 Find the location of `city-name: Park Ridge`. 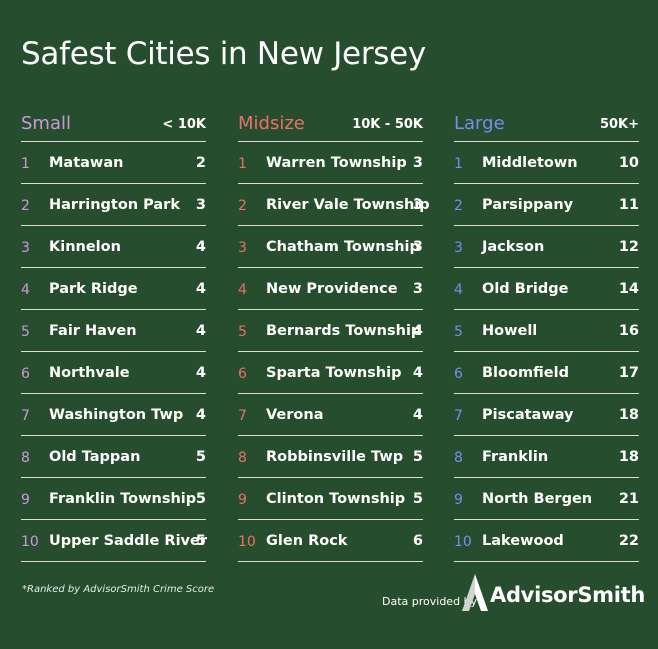

city-name: Park Ridge is located at coordinates (93, 289).